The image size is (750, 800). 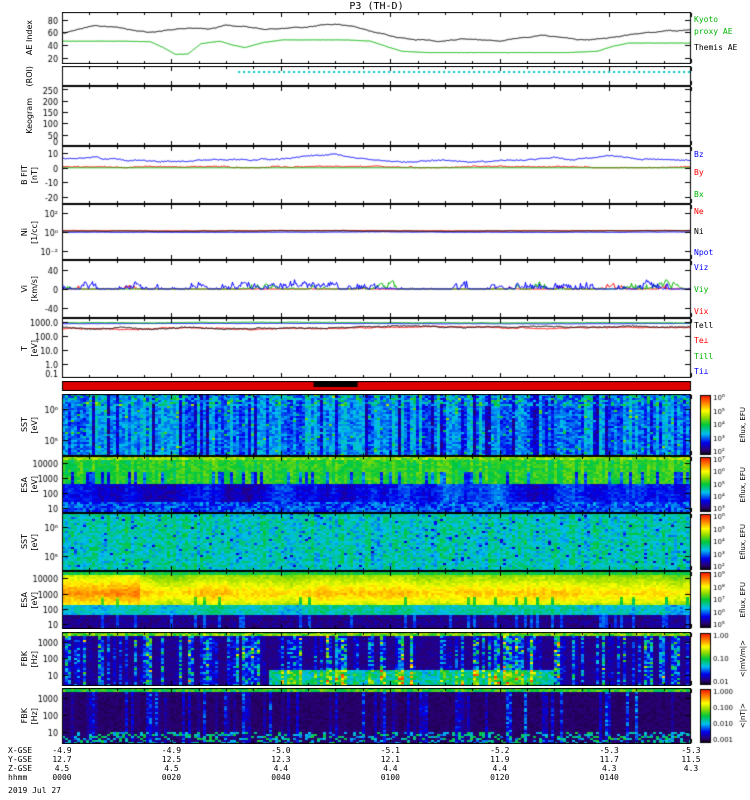 What do you see at coordinates (500, 759) in the screenshot?
I see `xtick-ygse-4: 11.9` at bounding box center [500, 759].